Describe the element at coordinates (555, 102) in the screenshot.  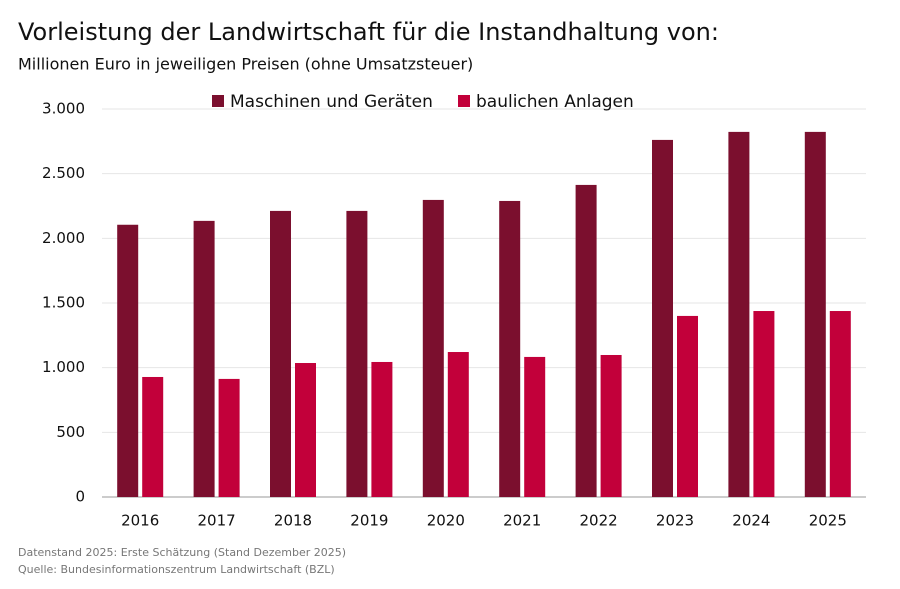
I see `legend-label: baulichen Anlagen` at that location.